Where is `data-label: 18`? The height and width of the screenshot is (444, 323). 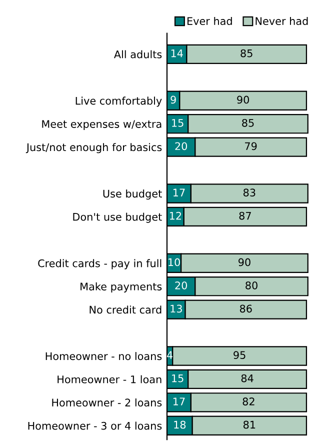
data-label: 18 is located at coordinates (180, 424).